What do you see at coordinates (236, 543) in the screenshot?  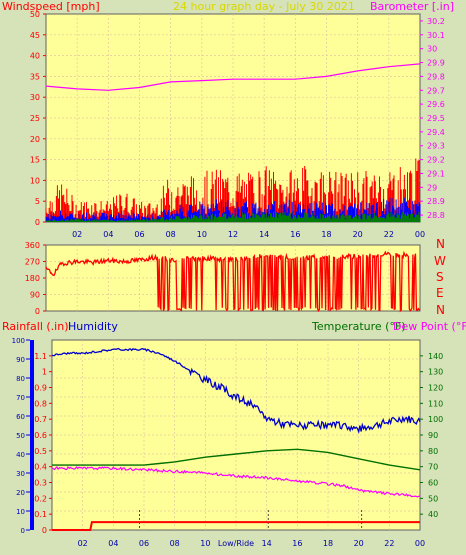 I see `x-tick-label-midline: Low/Ride` at bounding box center [236, 543].